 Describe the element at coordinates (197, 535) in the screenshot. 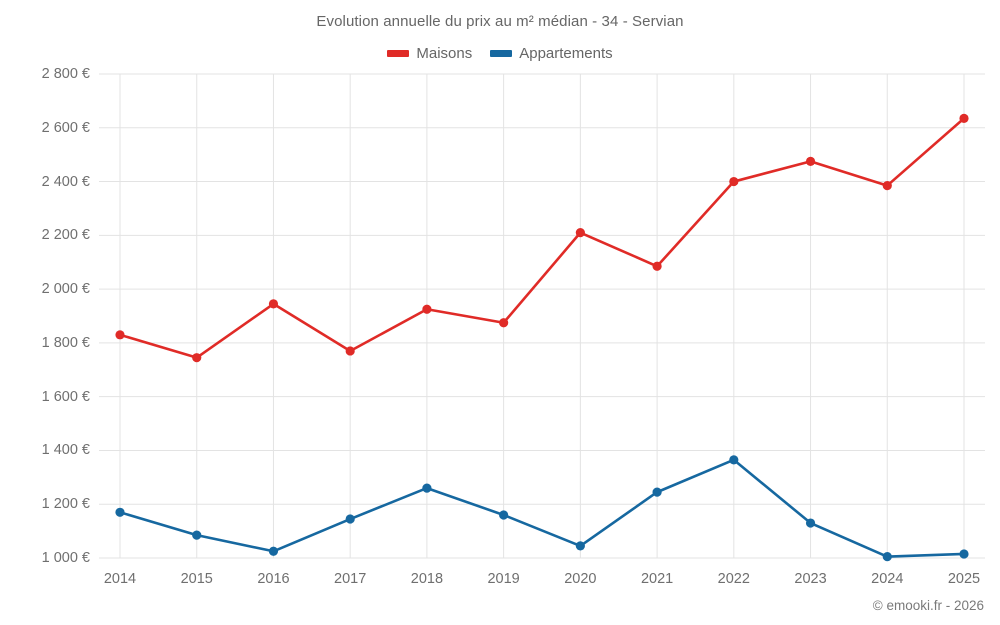

I see `data-point-appartements-2015` at that location.